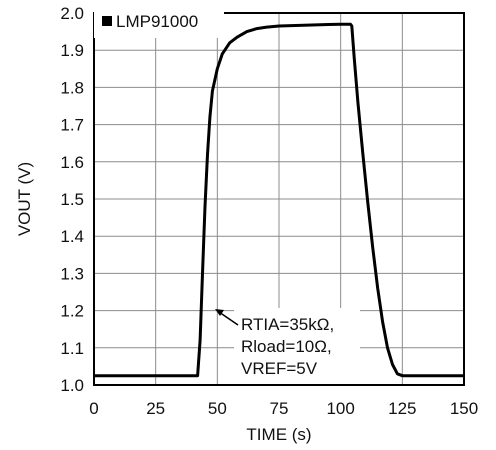  Describe the element at coordinates (402, 408) in the screenshot. I see `x-tick-label: 125` at that location.